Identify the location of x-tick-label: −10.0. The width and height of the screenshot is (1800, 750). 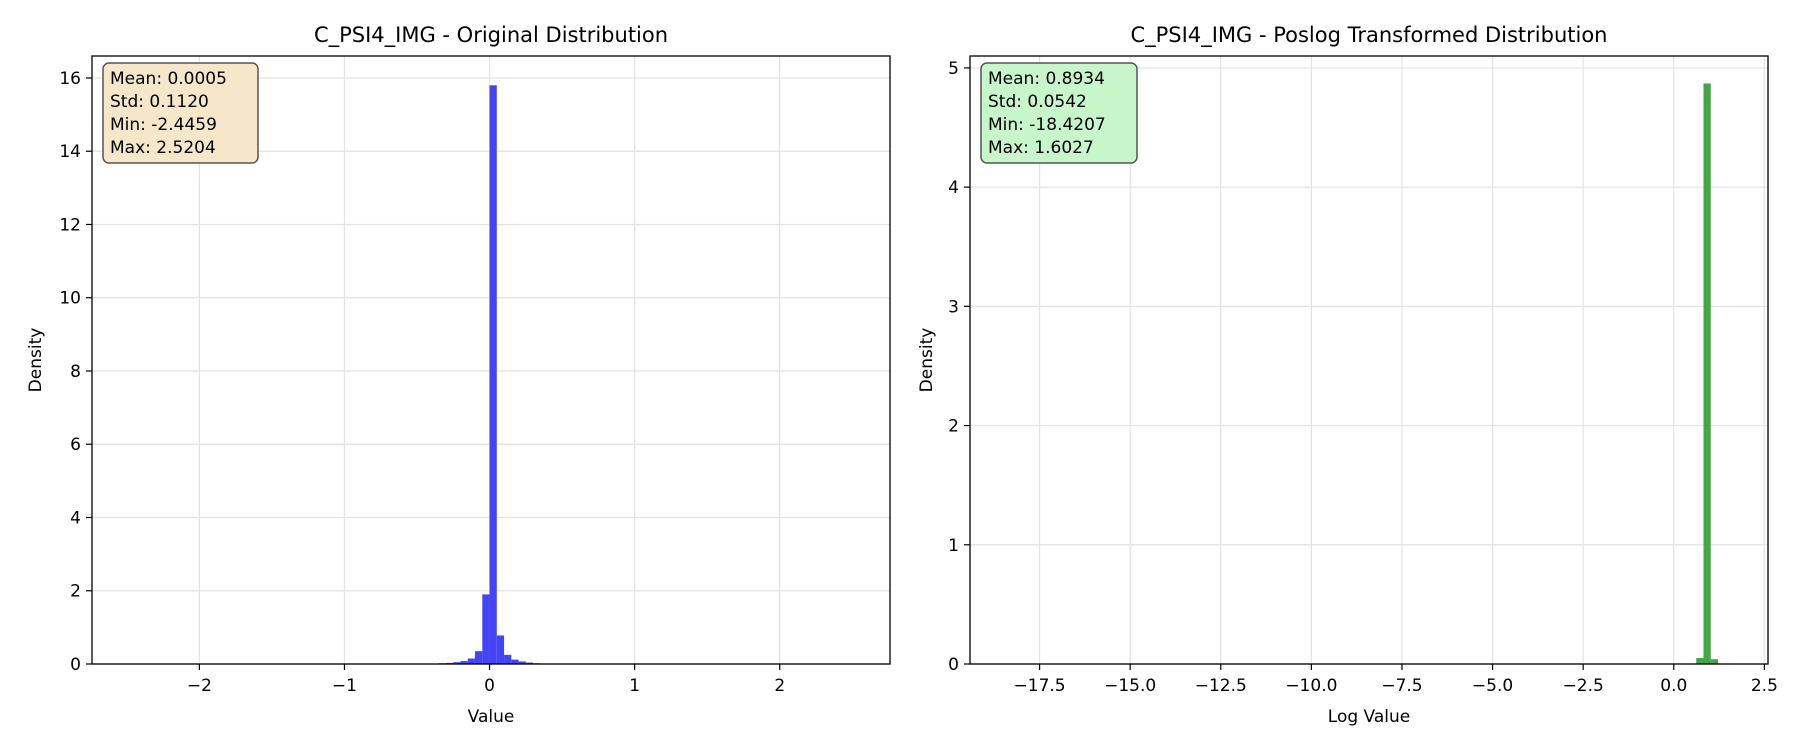
(1311, 686).